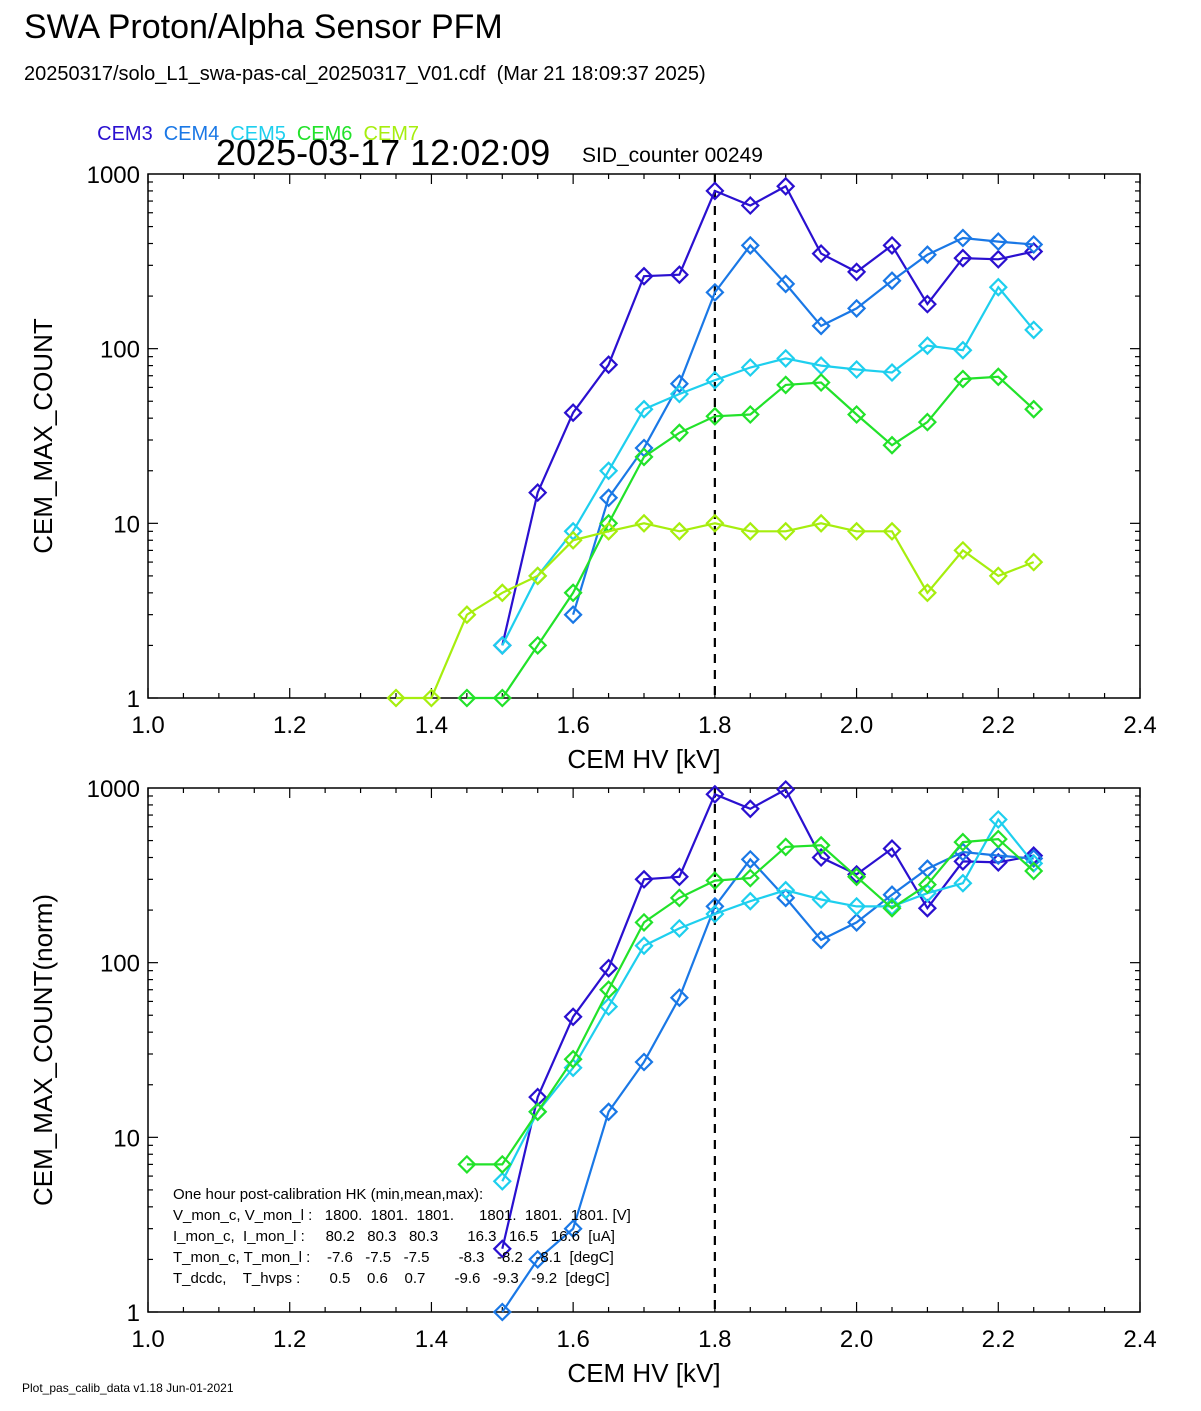 This screenshot has height=1411, width=1201. I want to click on x-tick-label: 1.2, so click(289, 1339).